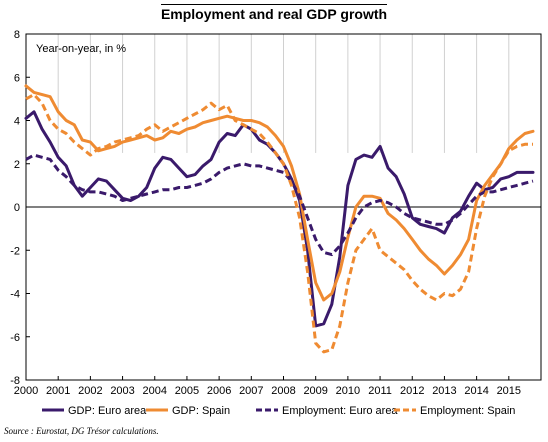 This screenshot has width=548, height=442. Describe the element at coordinates (107, 411) in the screenshot. I see `legend-label: GDP: Euro area` at that location.